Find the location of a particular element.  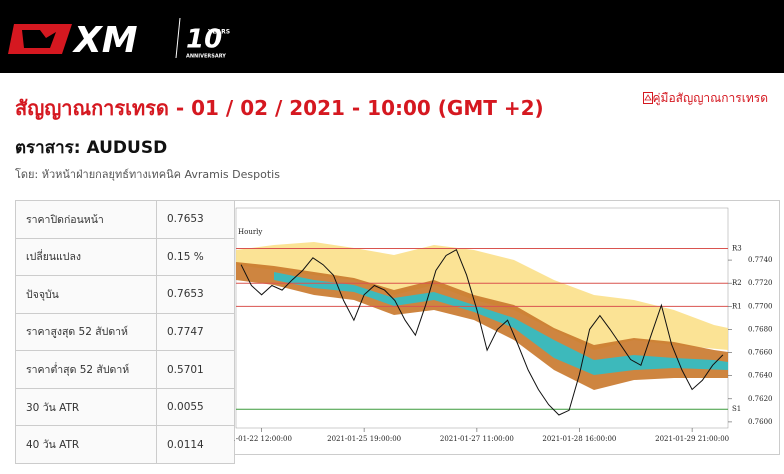

stat-label: ราคาปิดก่อนหน้า is located at coordinates (86, 219).